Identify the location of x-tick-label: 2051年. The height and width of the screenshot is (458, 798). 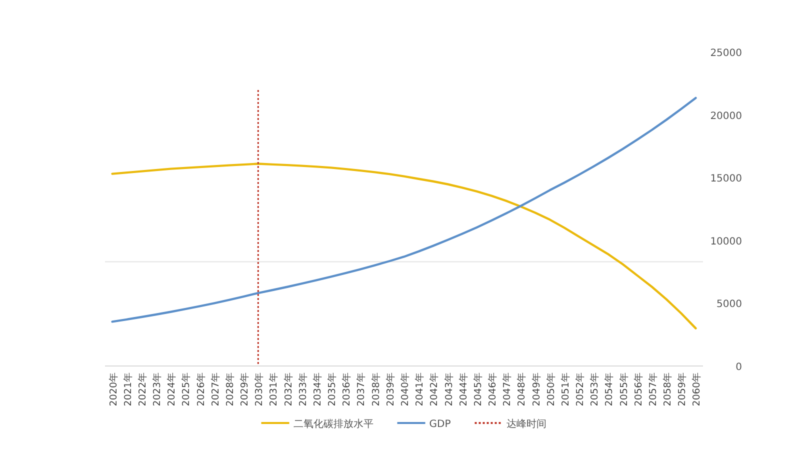
(565, 389).